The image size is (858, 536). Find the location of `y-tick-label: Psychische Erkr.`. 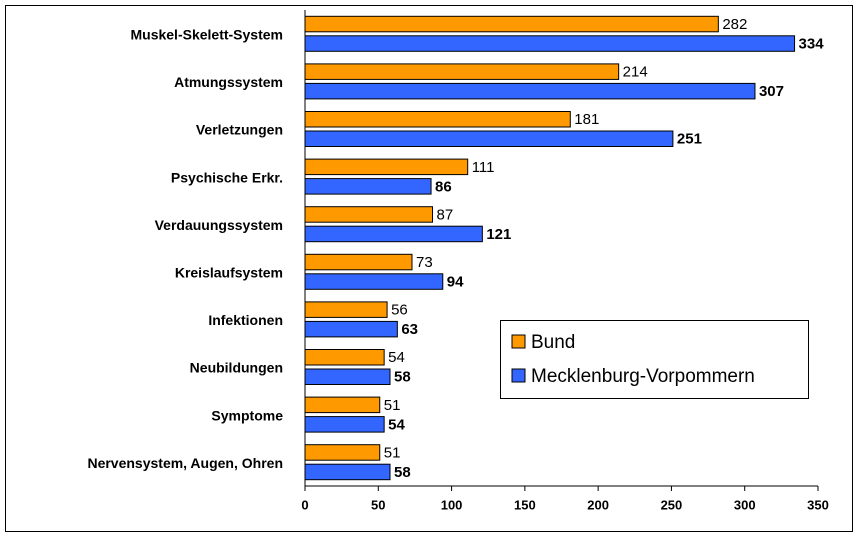

y-tick-label: Psychische Erkr. is located at coordinates (227, 177).